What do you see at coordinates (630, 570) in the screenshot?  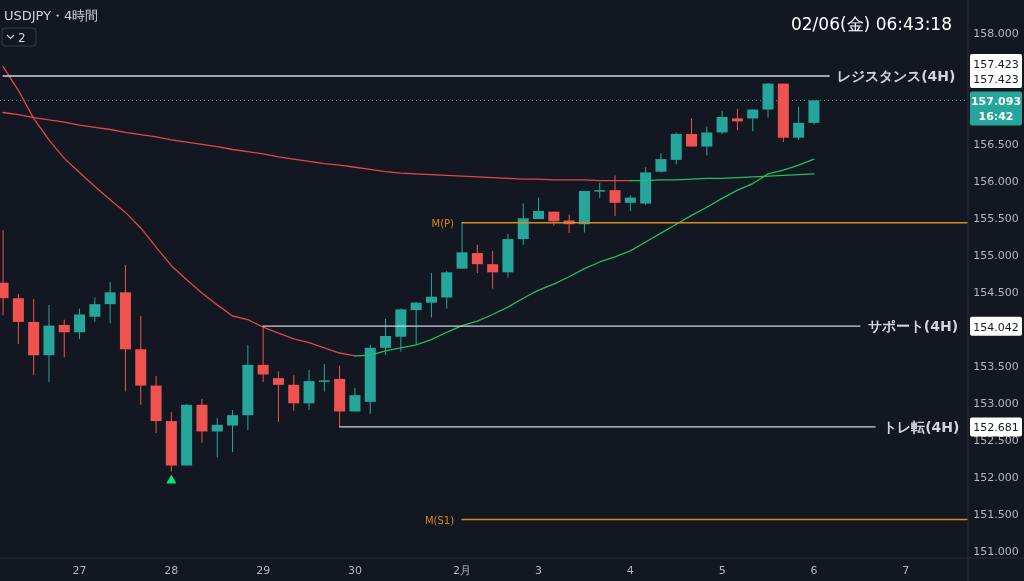 I see `x-tick-label: 4` at bounding box center [630, 570].